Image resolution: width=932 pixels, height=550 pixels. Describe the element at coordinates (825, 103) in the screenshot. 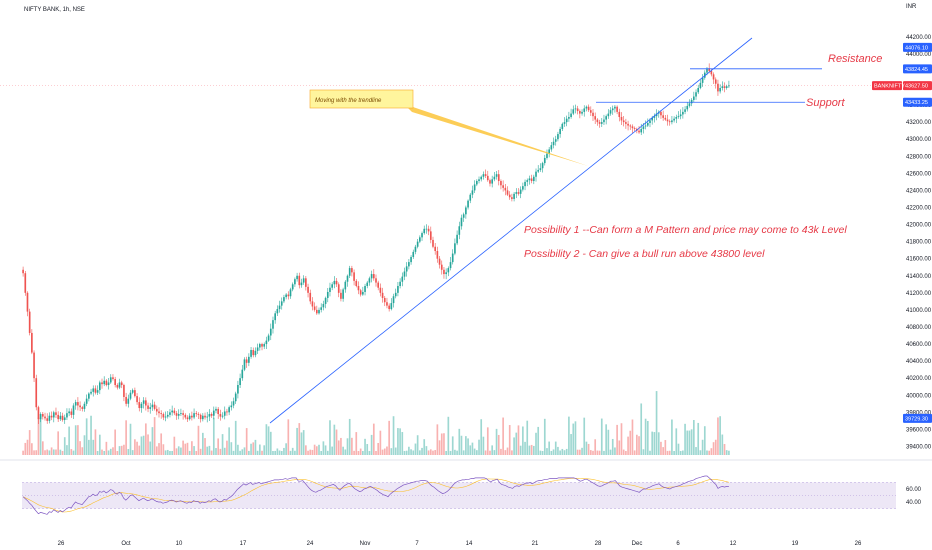

I see `support-label: Support` at that location.